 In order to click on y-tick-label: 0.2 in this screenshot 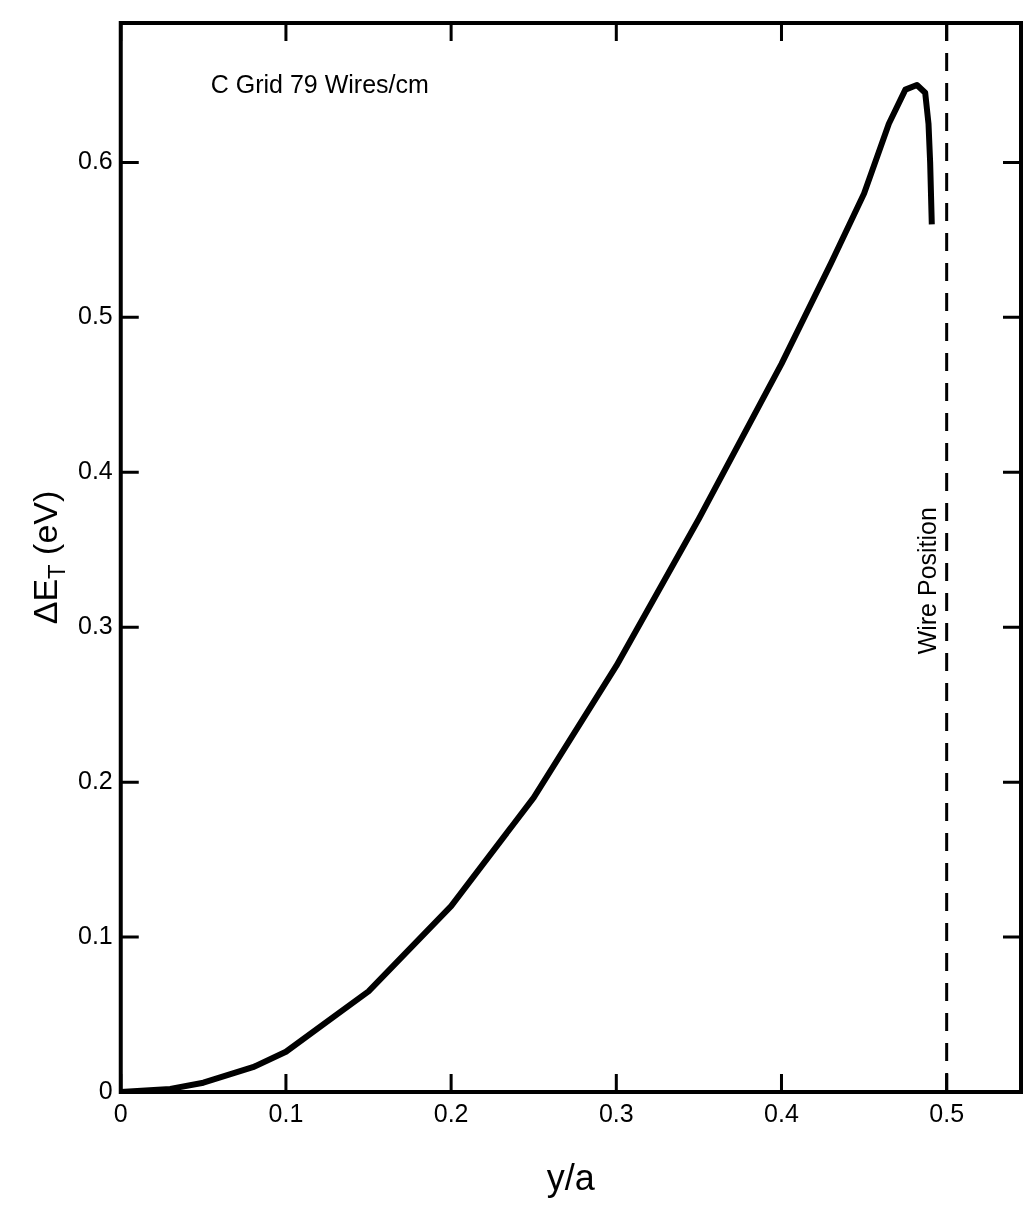, I will do `click(95, 780)`.